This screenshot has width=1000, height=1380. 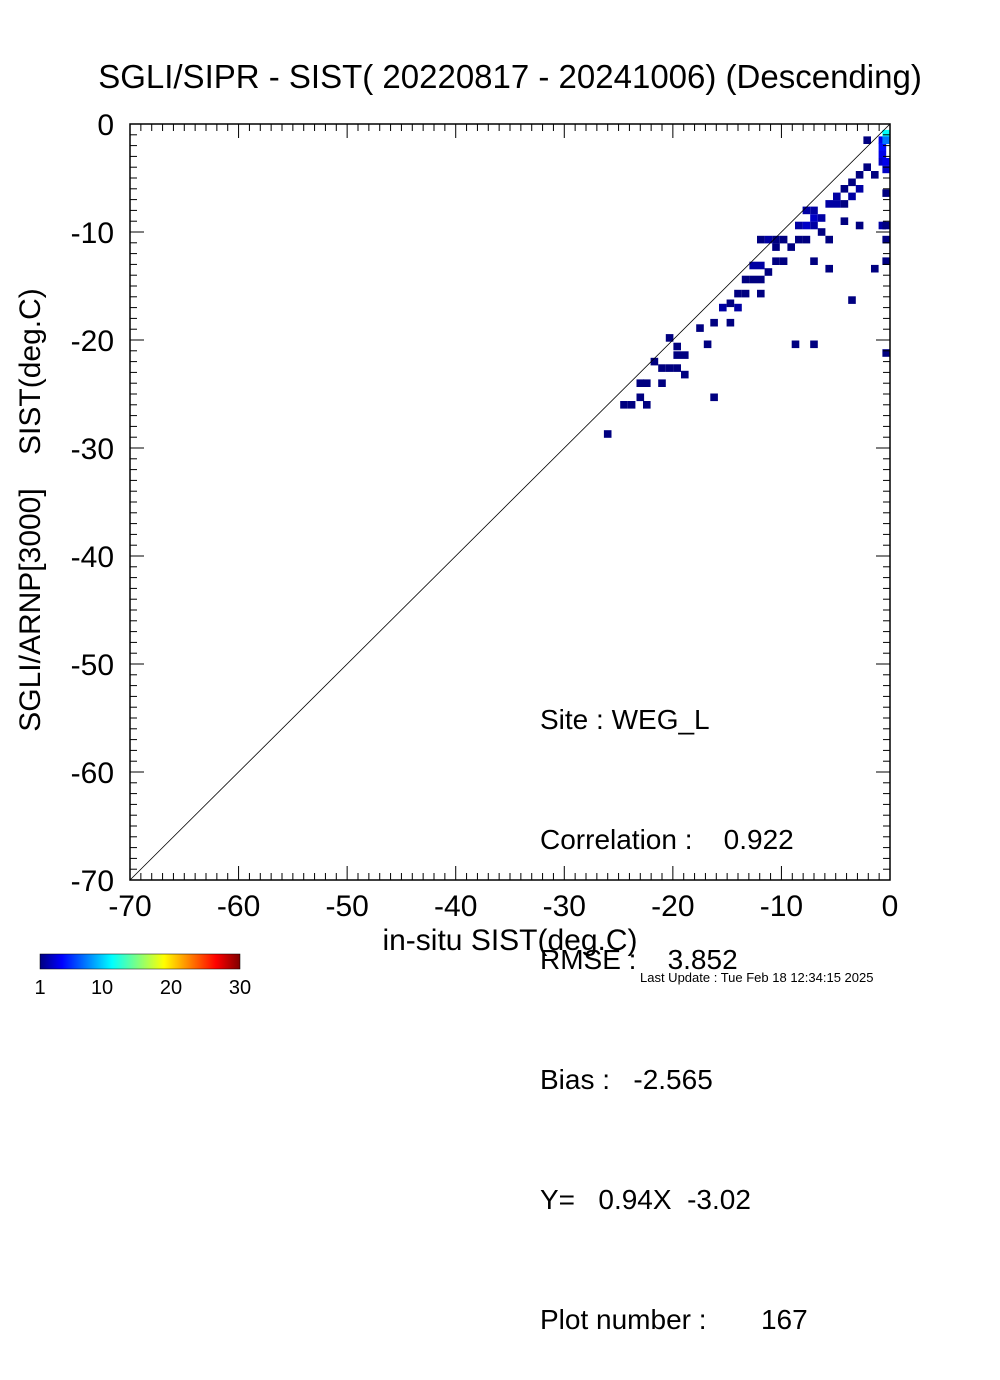 What do you see at coordinates (674, 1199) in the screenshot?
I see `regression-value: 0.94X -3.02` at bounding box center [674, 1199].